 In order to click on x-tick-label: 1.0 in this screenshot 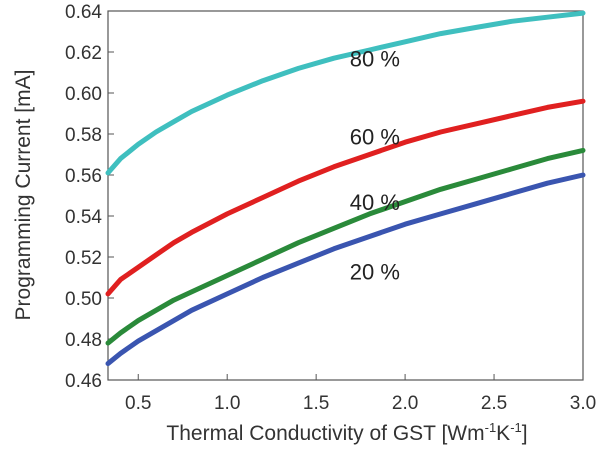, I will do `click(227, 403)`.